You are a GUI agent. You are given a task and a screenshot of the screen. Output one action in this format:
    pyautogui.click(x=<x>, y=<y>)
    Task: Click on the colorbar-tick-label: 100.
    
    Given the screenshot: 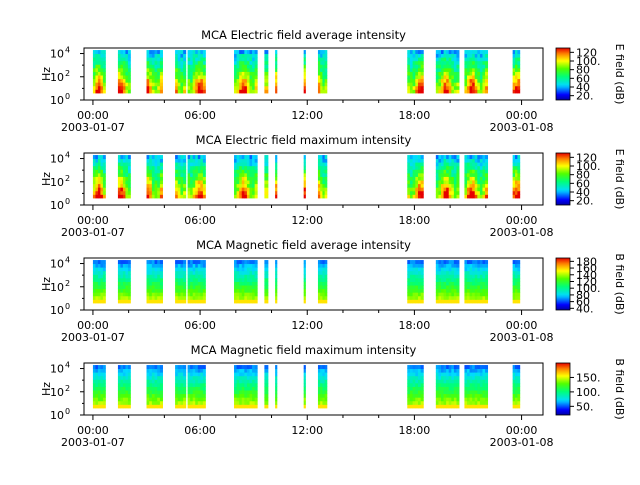 What is the action you would take?
    pyautogui.click(x=588, y=392)
    